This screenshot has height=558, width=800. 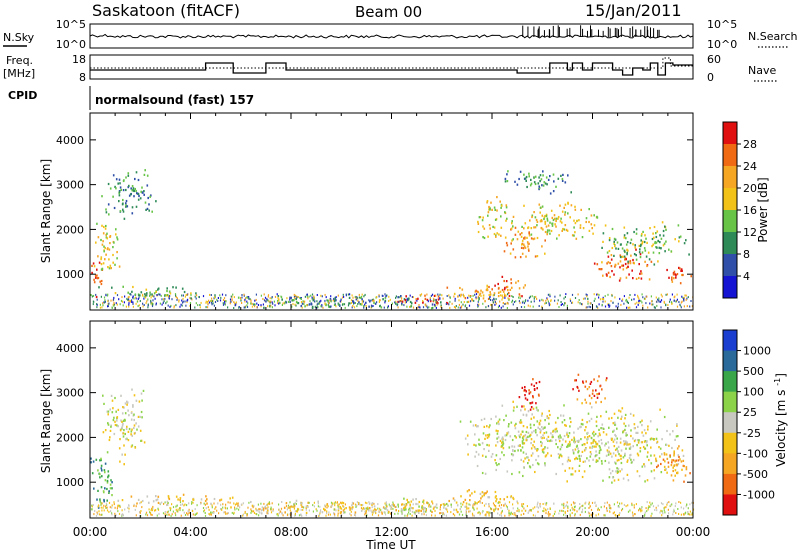 I want to click on y-tick-label: 2000, so click(x=70, y=229).